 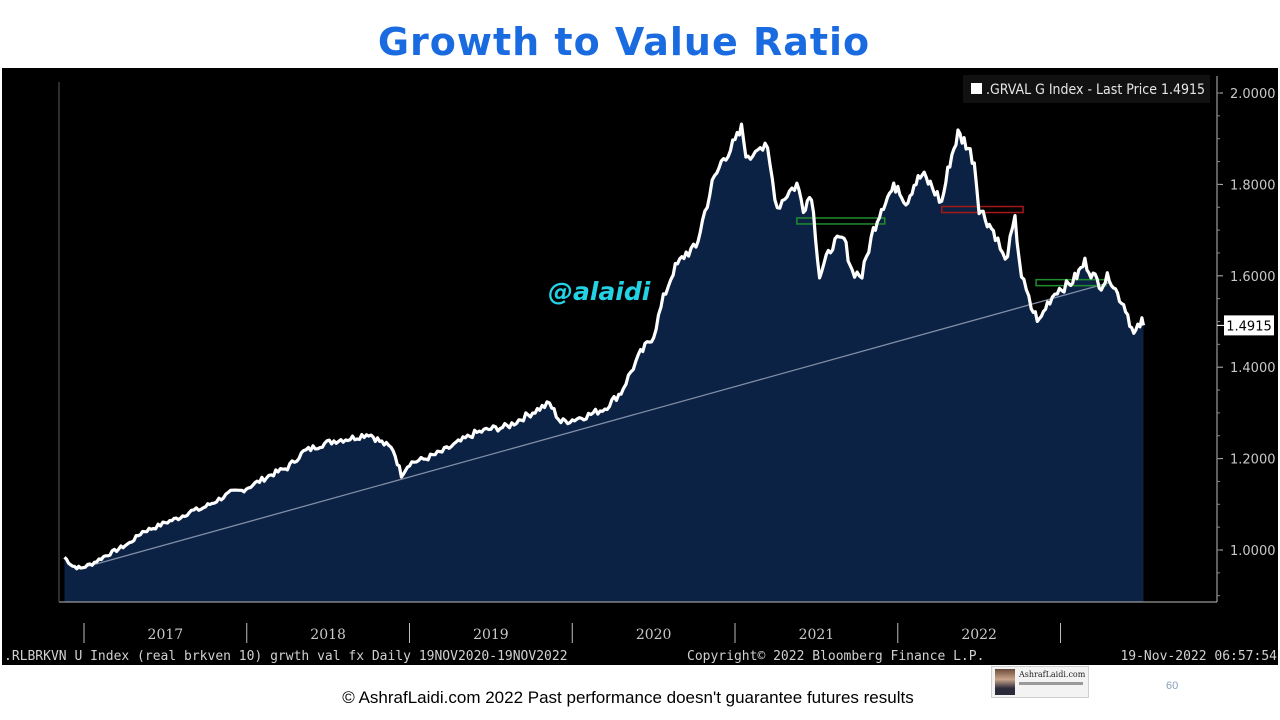 I want to click on legend-label: .GRVAL G Index - Last Price 1.4915, so click(x=1095, y=90).